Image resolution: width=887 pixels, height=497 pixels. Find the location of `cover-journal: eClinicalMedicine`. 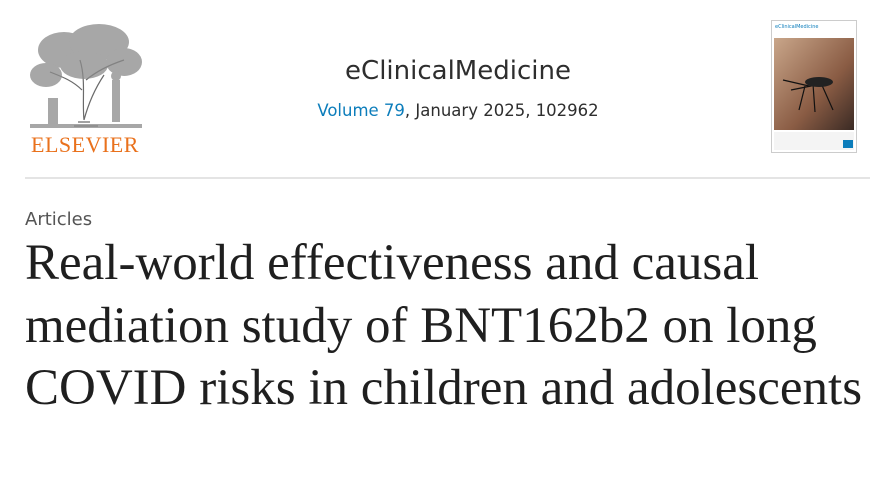

cover-journal: eClinicalMedicine is located at coordinates (796, 27).